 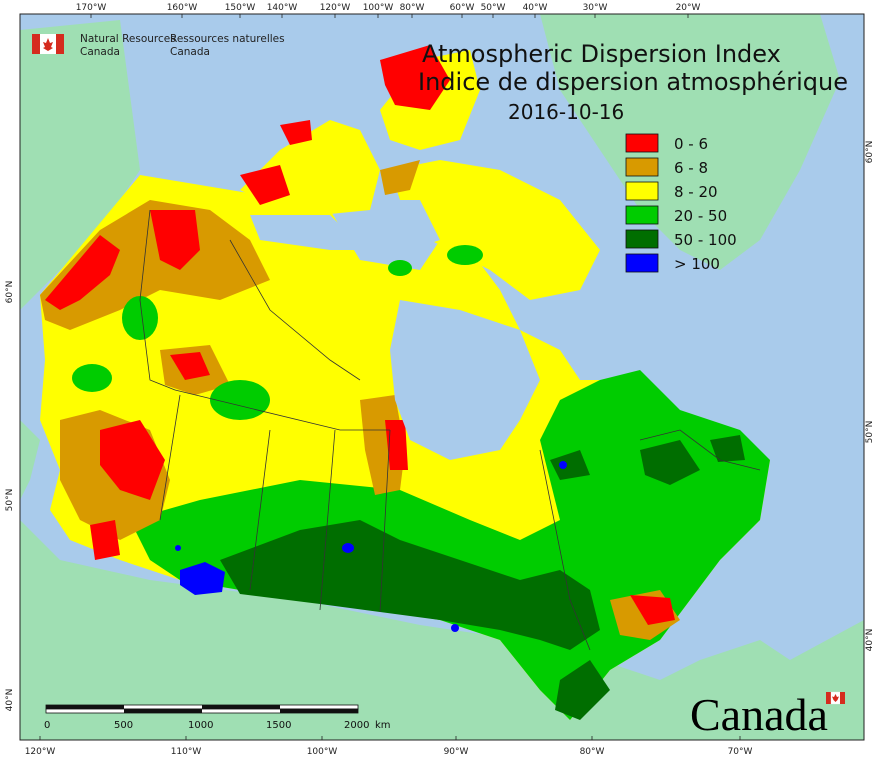 I want to click on zone-6-8-arctic, so click(x=400, y=177).